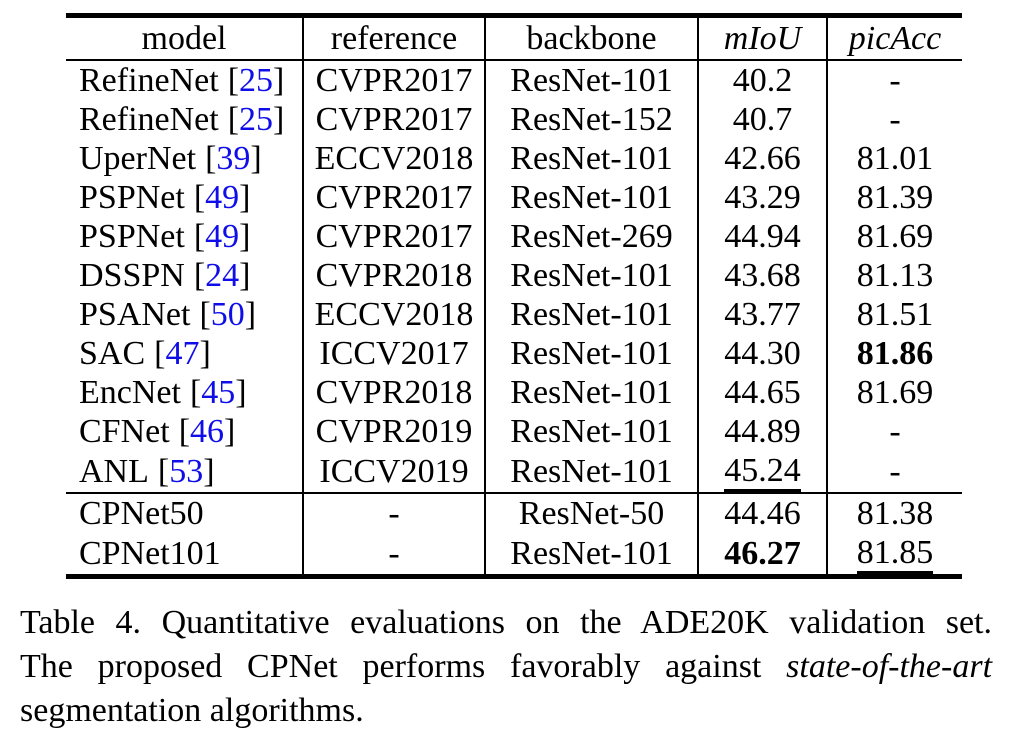 This screenshot has width=1016, height=736. I want to click on table-row: SAC [47] ICCV2017 ResNet-101 44.30 81.86, so click(514, 353).